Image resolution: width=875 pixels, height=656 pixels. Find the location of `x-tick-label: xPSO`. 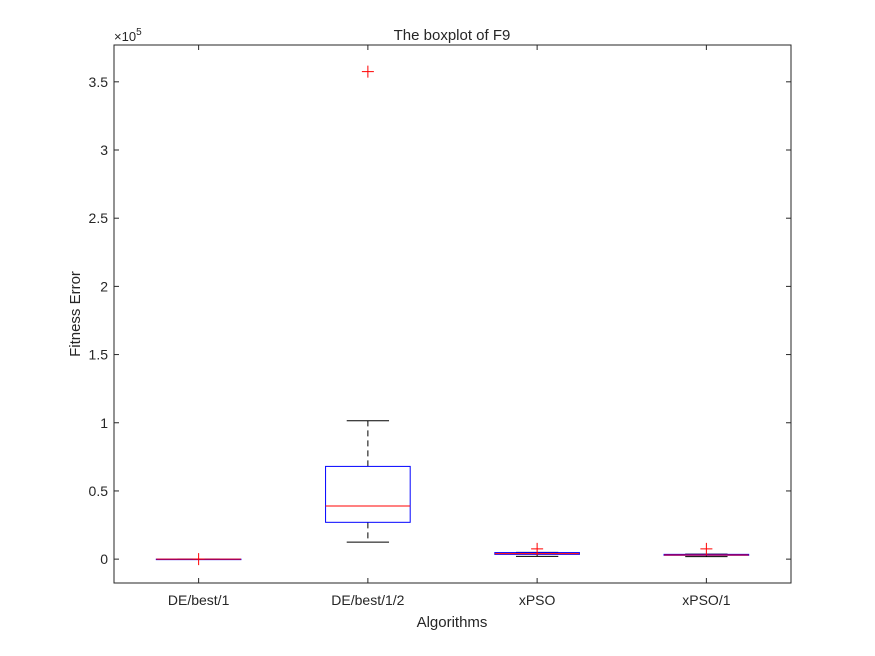

x-tick-label: xPSO is located at coordinates (537, 600).